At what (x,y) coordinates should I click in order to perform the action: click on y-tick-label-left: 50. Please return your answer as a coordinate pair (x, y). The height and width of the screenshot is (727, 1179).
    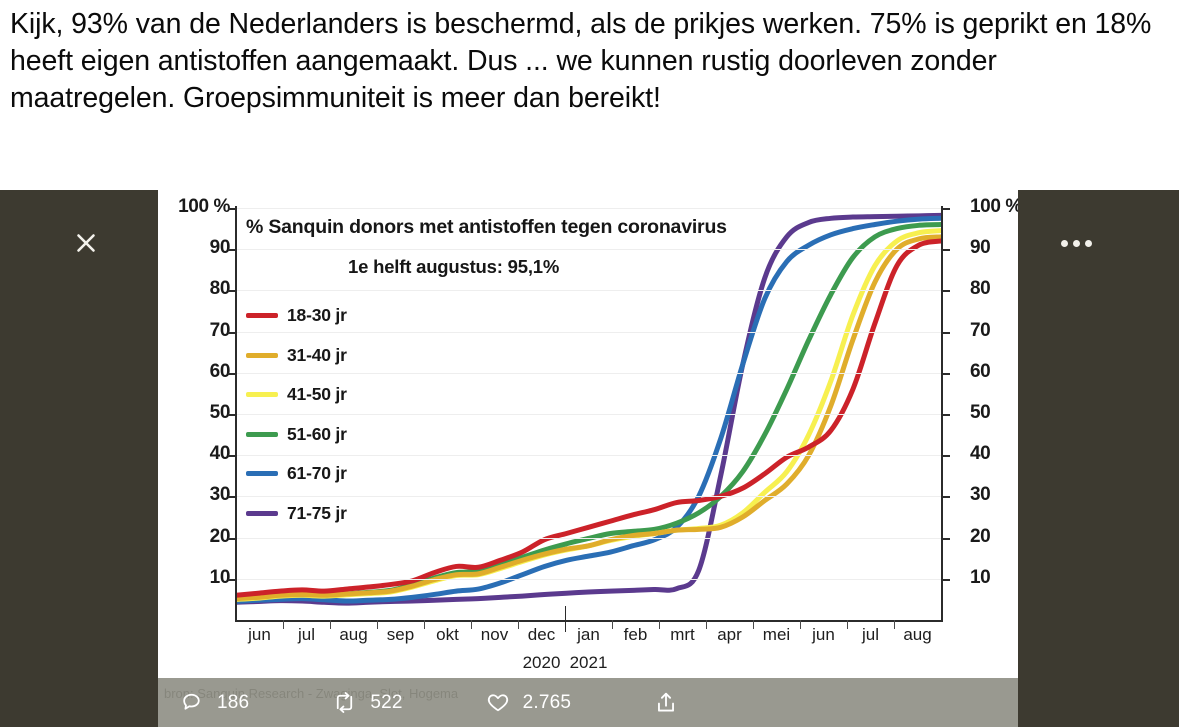
    Looking at the image, I should click on (220, 412).